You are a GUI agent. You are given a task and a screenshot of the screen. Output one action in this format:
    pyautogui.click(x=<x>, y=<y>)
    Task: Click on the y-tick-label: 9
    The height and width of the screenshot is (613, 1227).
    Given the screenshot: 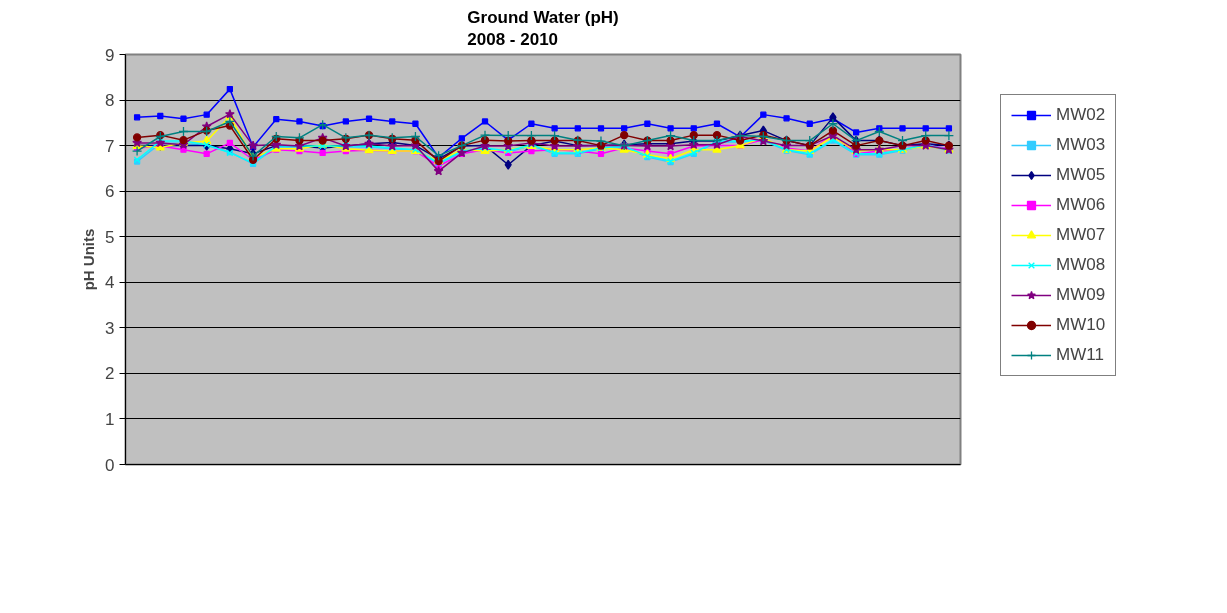 What is the action you would take?
    pyautogui.click(x=110, y=55)
    